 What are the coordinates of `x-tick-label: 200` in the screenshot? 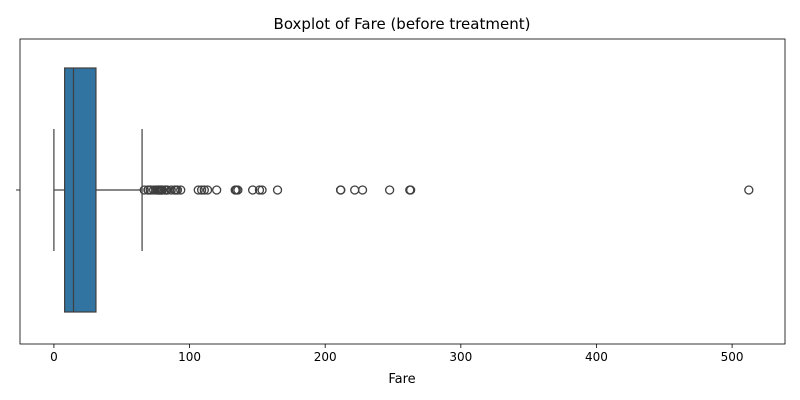 It's located at (325, 357).